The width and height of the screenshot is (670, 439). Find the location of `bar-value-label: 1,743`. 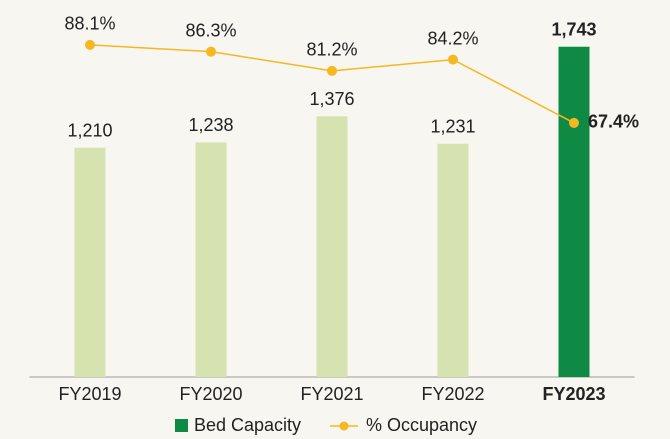

bar-value-label: 1,743 is located at coordinates (573, 29).